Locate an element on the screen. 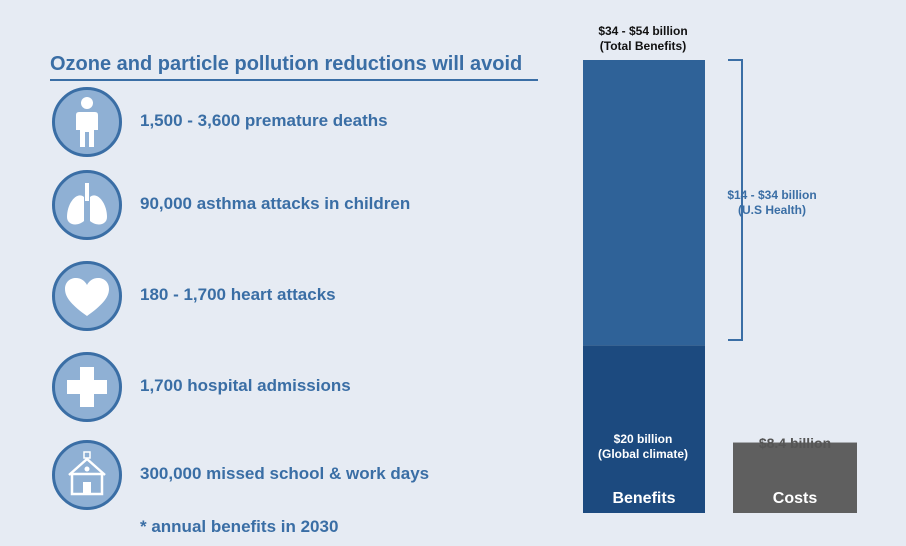 This screenshot has height=546, width=906. us-health-caption: (U.S Health) is located at coordinates (771, 210).